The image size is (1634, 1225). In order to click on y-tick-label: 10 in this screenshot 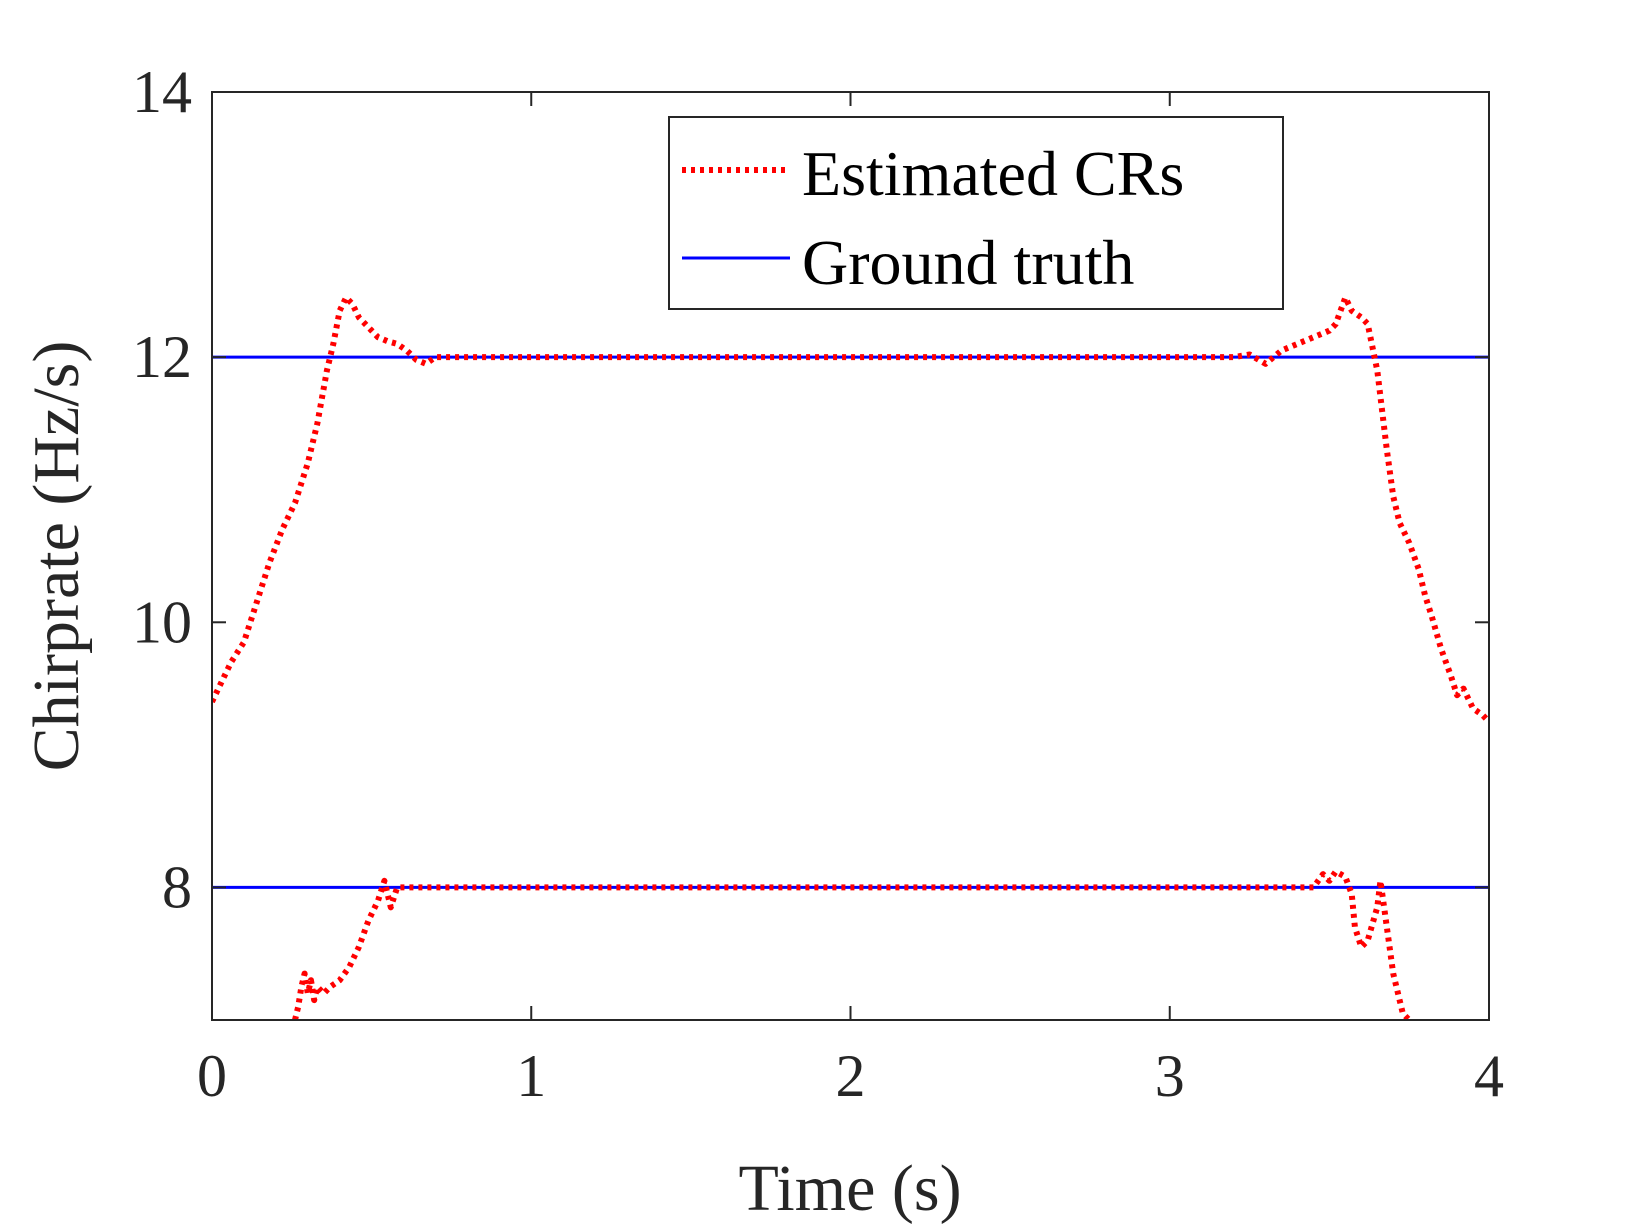, I will do `click(162, 622)`.